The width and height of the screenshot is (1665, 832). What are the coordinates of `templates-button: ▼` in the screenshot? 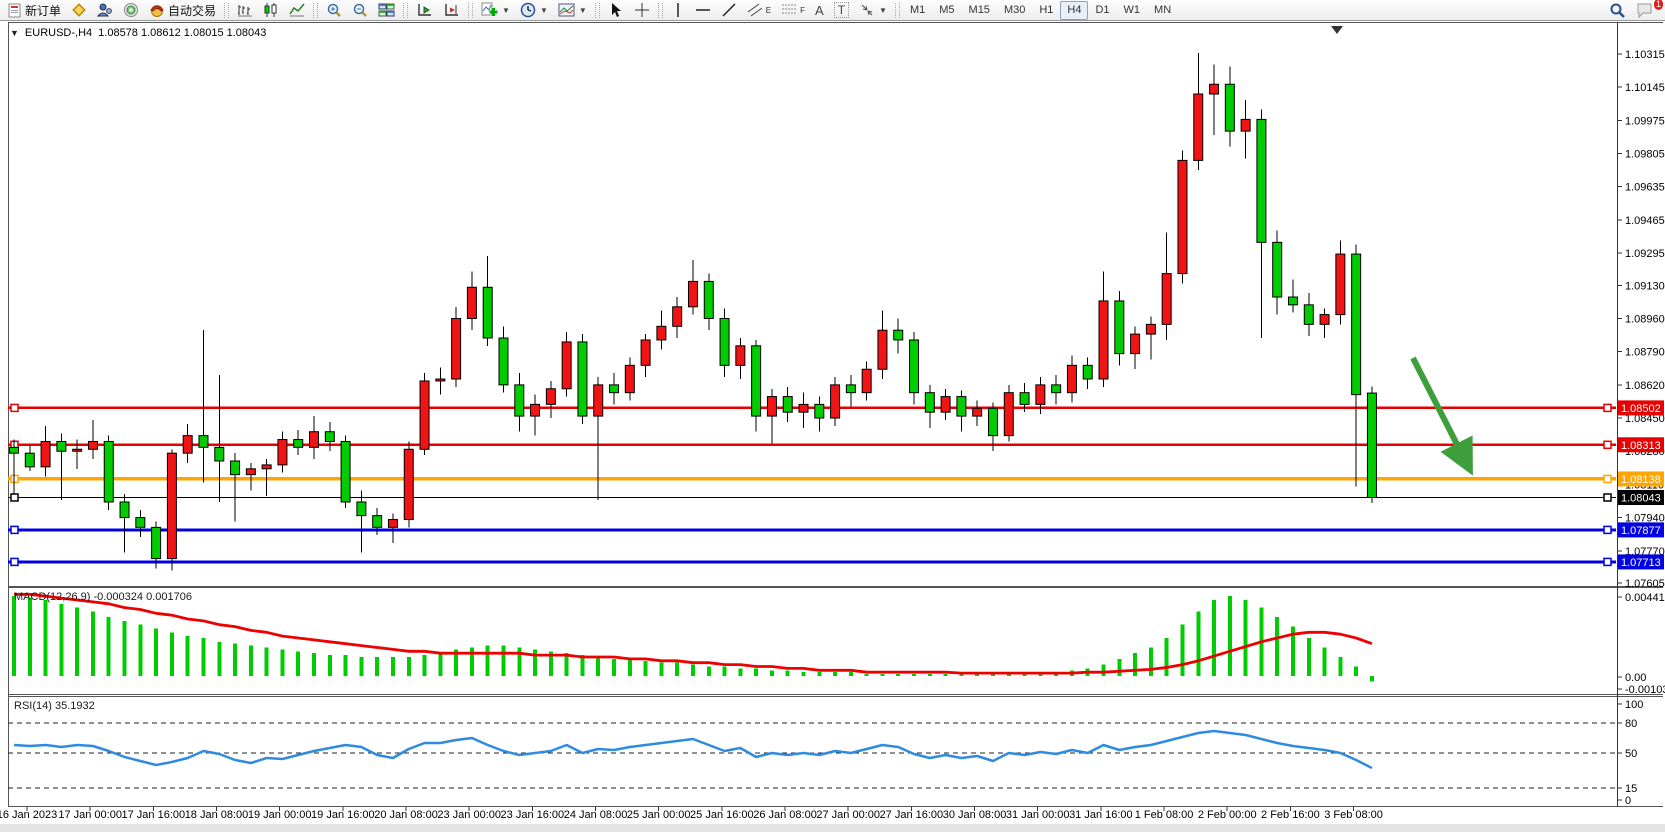 It's located at (572, 10).